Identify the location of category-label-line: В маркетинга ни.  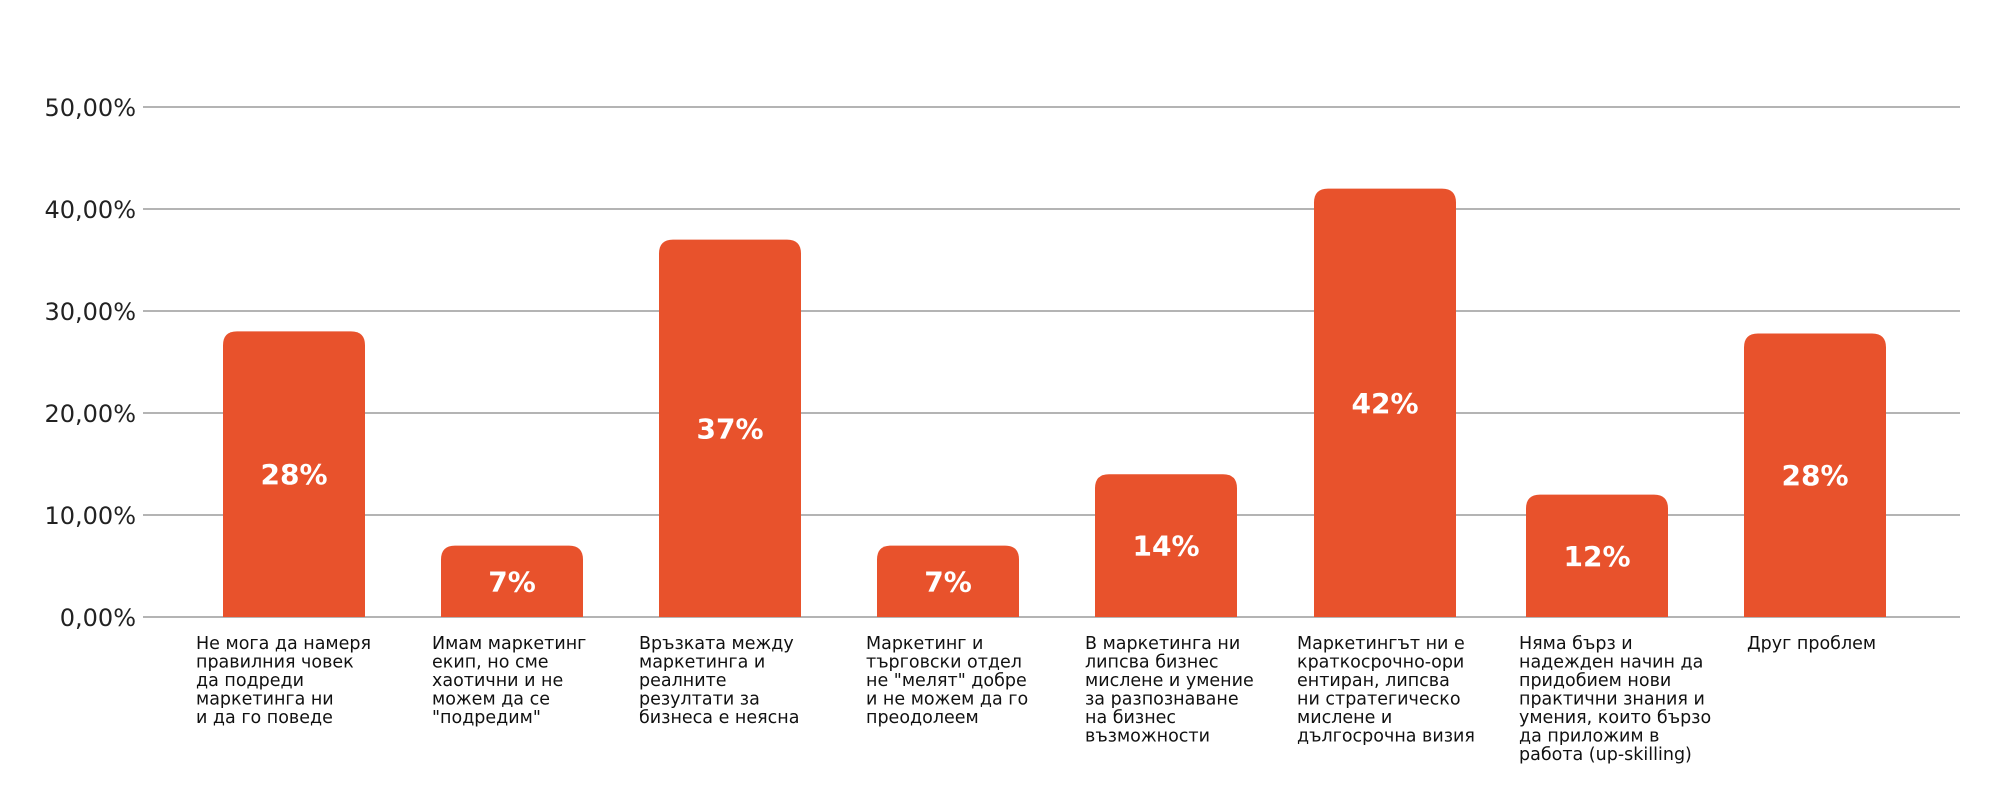
(1162, 644).